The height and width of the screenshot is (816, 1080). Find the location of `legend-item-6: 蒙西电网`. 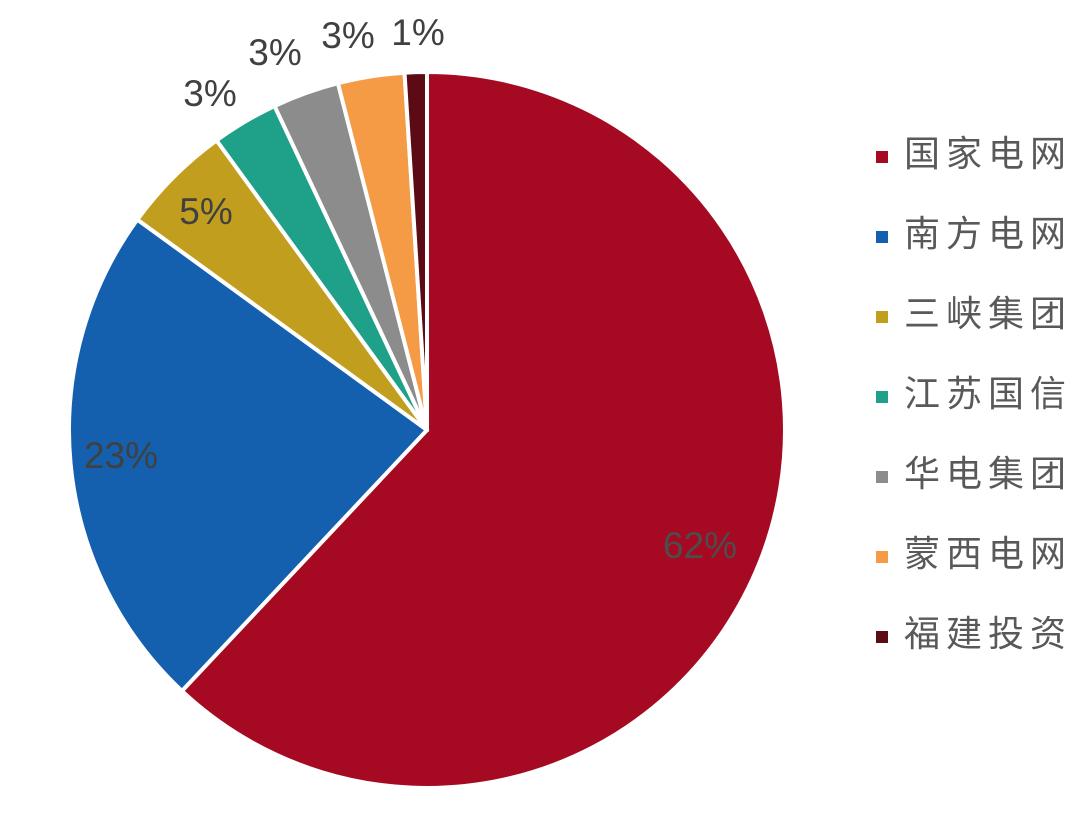

legend-item-6: 蒙西电网 is located at coordinates (974, 554).